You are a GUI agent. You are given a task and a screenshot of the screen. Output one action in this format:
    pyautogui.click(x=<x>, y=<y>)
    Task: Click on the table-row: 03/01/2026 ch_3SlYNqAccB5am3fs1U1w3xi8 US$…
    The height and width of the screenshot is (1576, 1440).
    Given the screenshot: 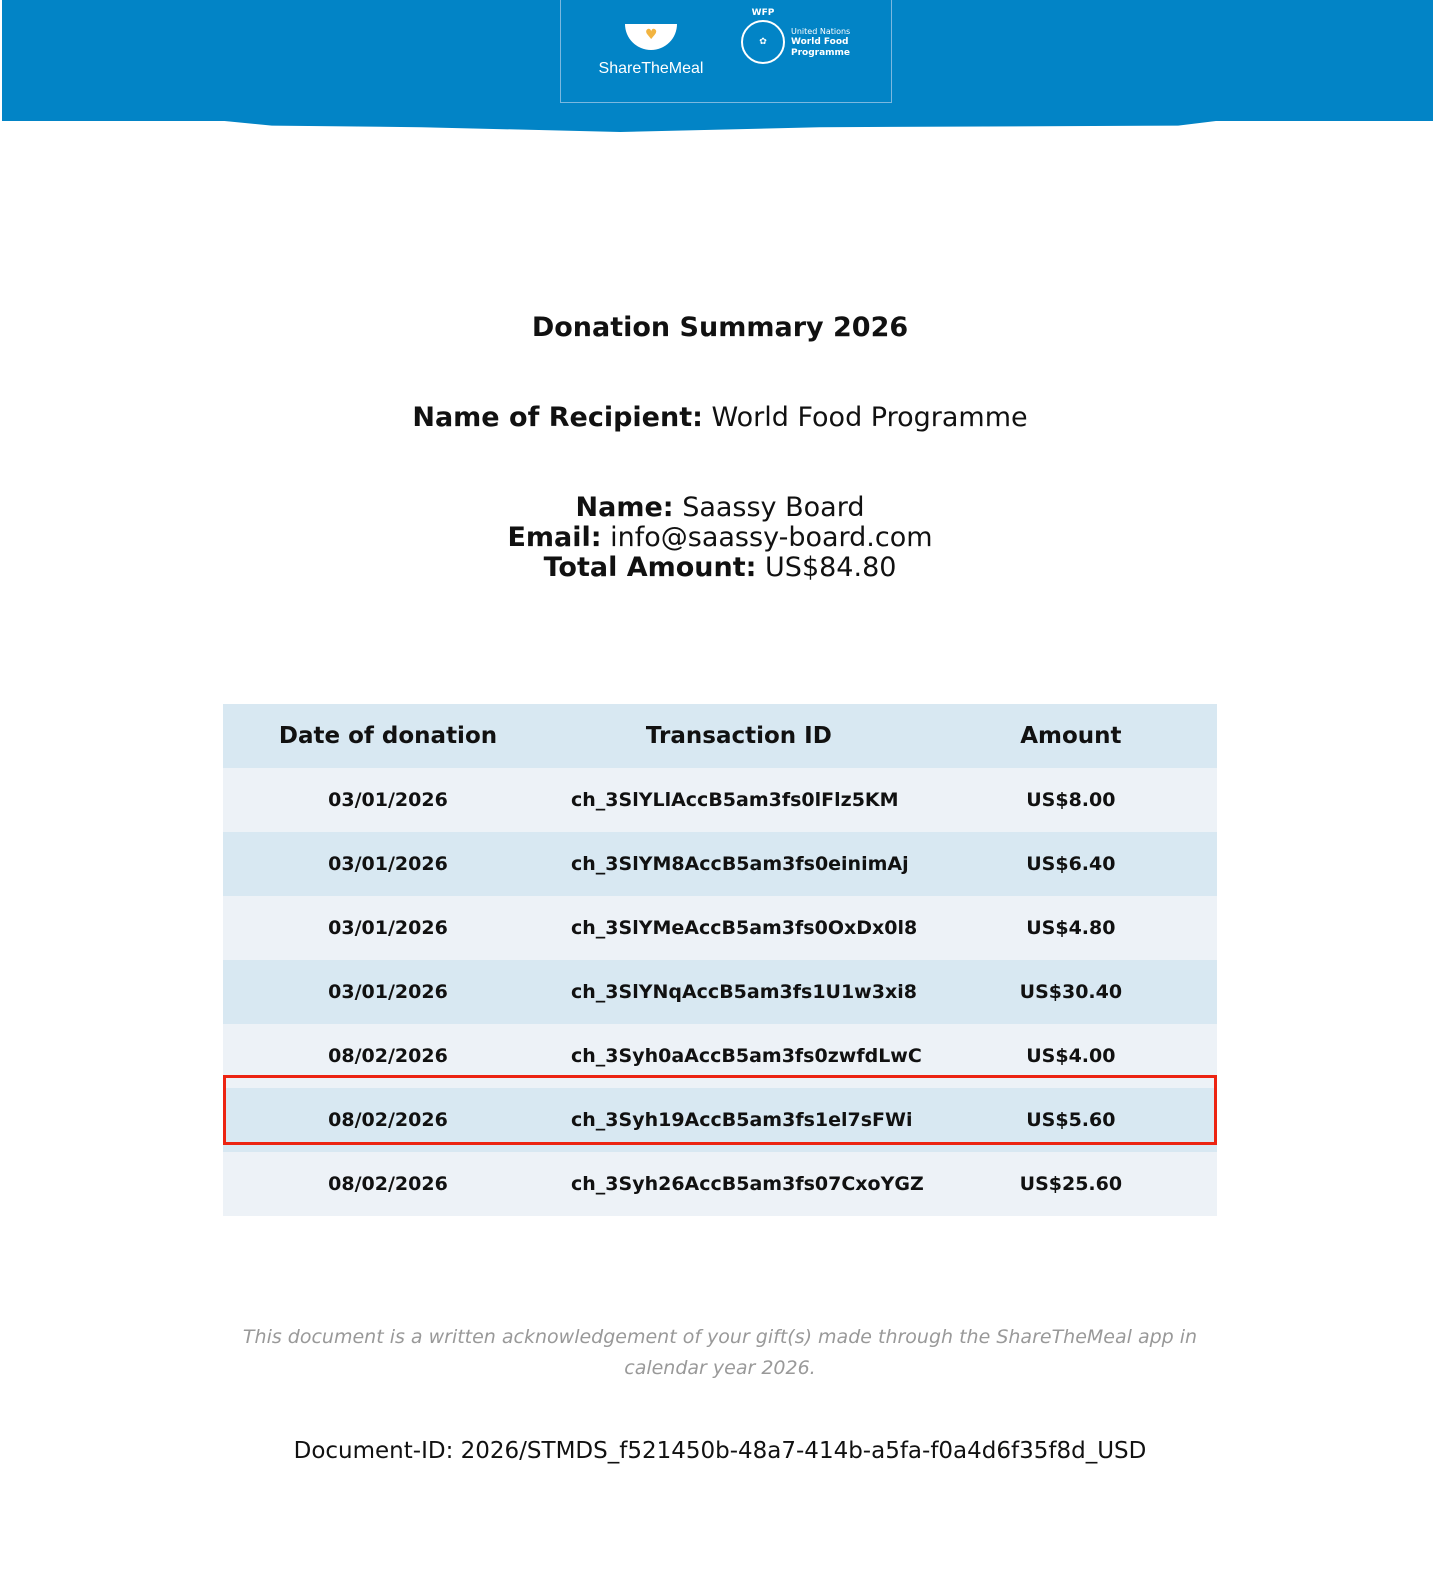 What is the action you would take?
    pyautogui.click(x=720, y=992)
    